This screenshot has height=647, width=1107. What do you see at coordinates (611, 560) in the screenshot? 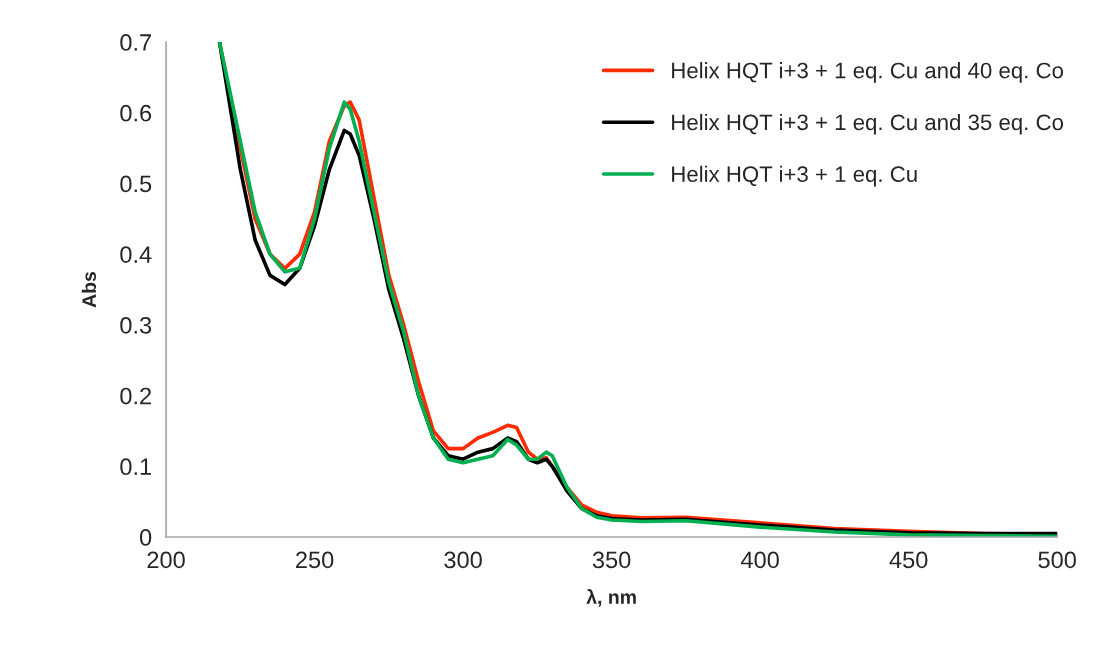
I see `x-tick-label: 350` at bounding box center [611, 560].